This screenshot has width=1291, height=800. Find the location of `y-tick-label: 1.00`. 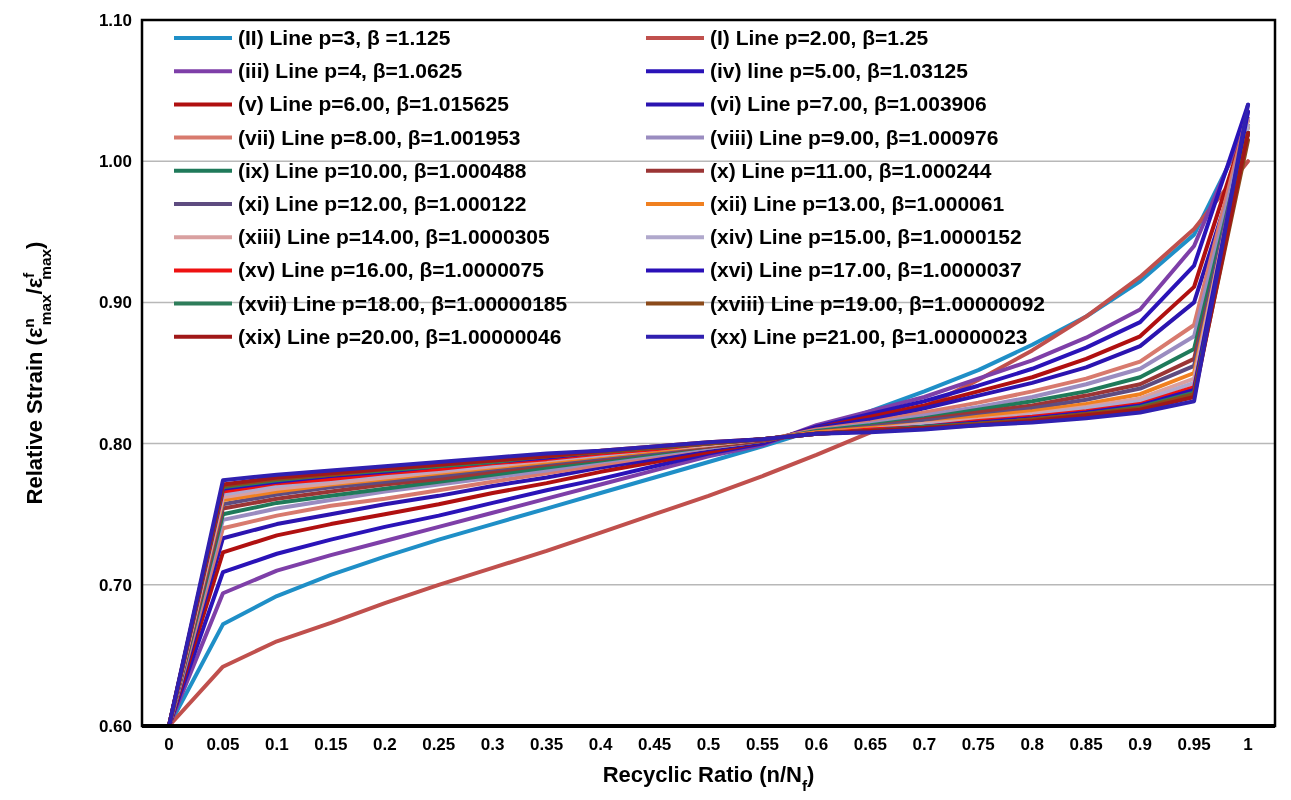

y-tick-label: 1.00 is located at coordinates (115, 162).